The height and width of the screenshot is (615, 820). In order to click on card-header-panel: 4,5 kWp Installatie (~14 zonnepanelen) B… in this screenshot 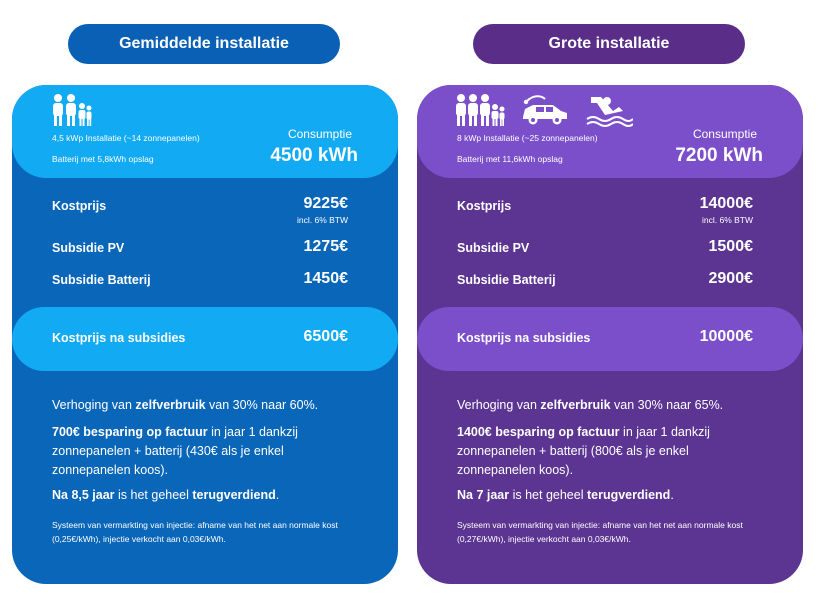, I will do `click(205, 131)`.